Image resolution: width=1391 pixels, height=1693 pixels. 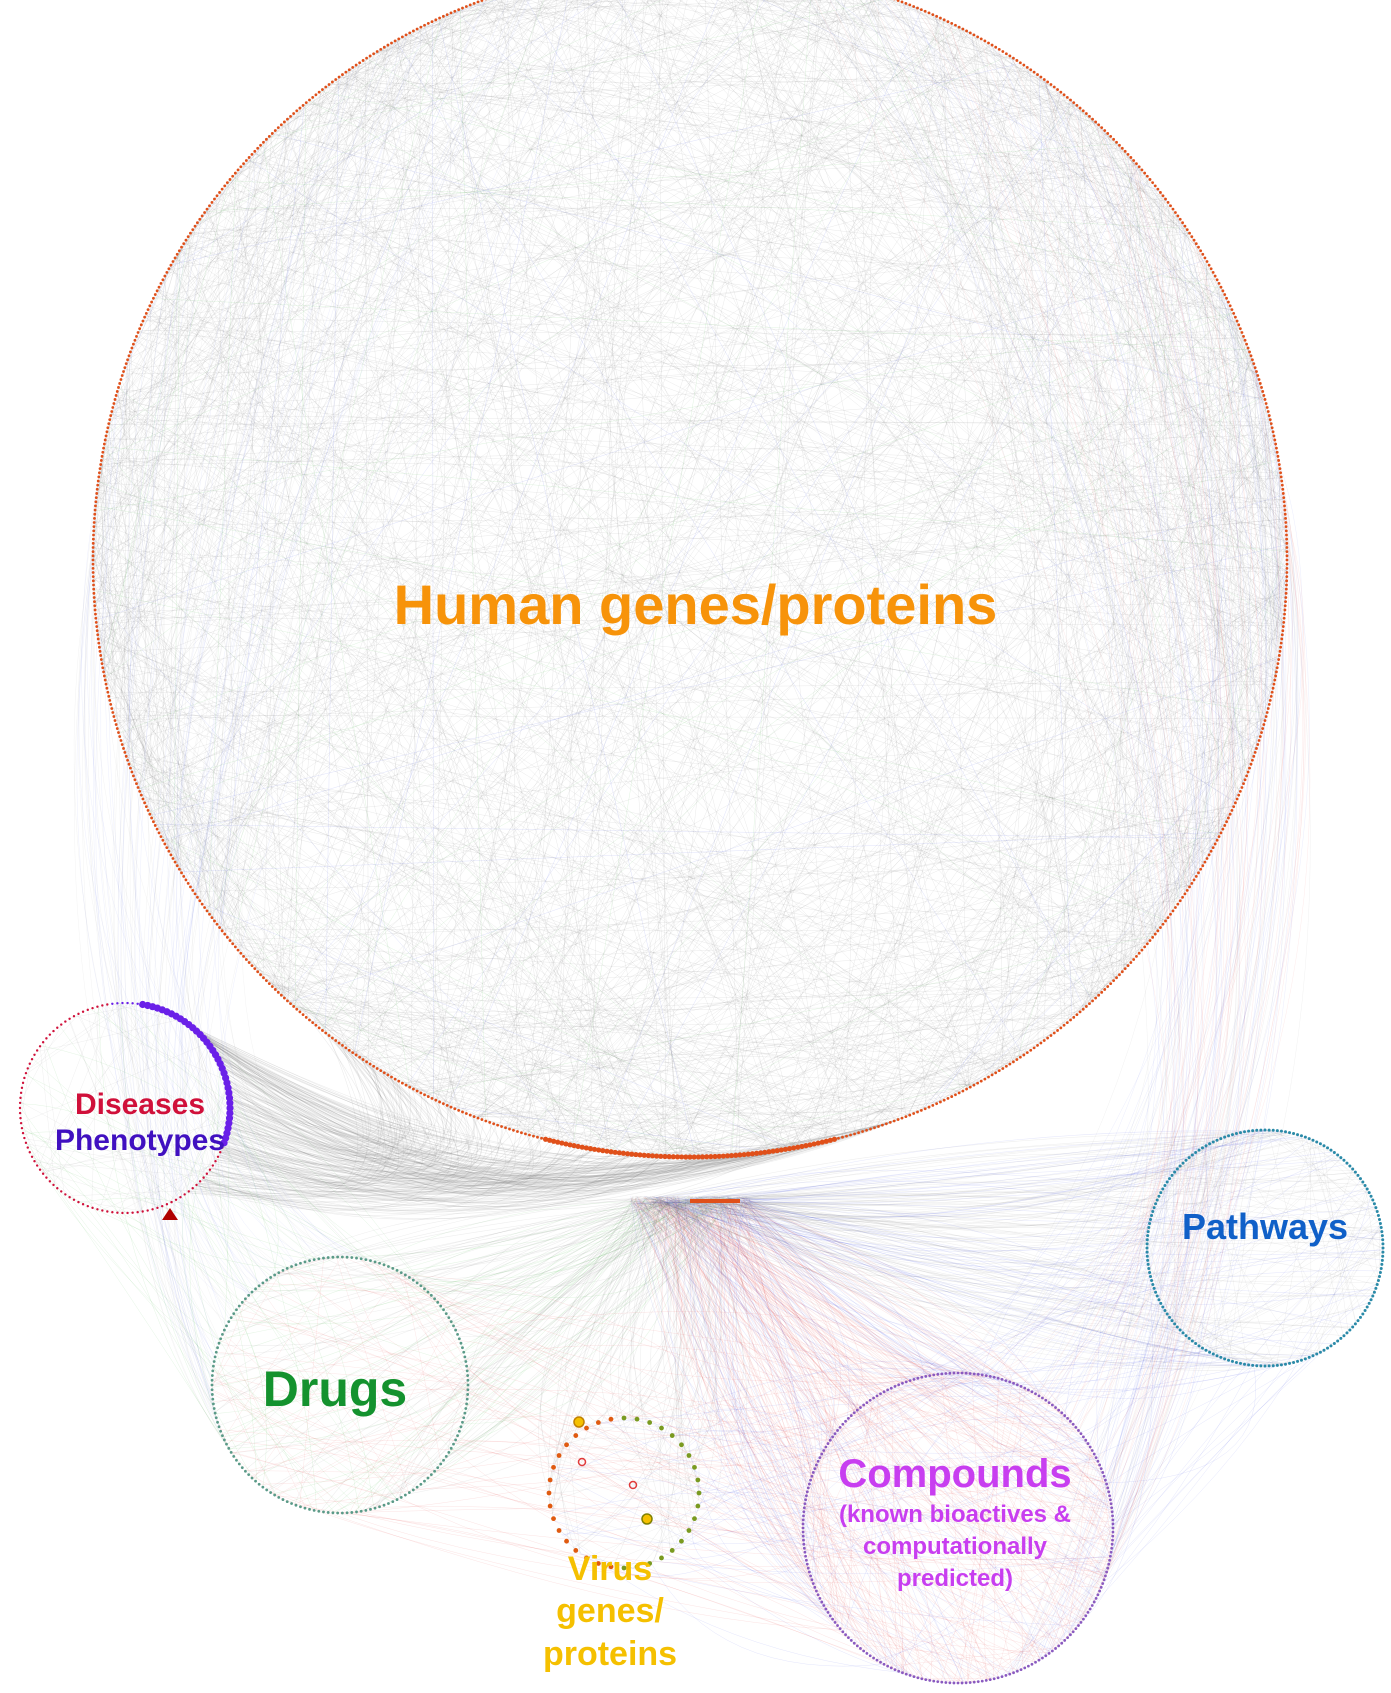 What do you see at coordinates (614, 1527) in the screenshot?
I see `intra-cluster-edge` at bounding box center [614, 1527].